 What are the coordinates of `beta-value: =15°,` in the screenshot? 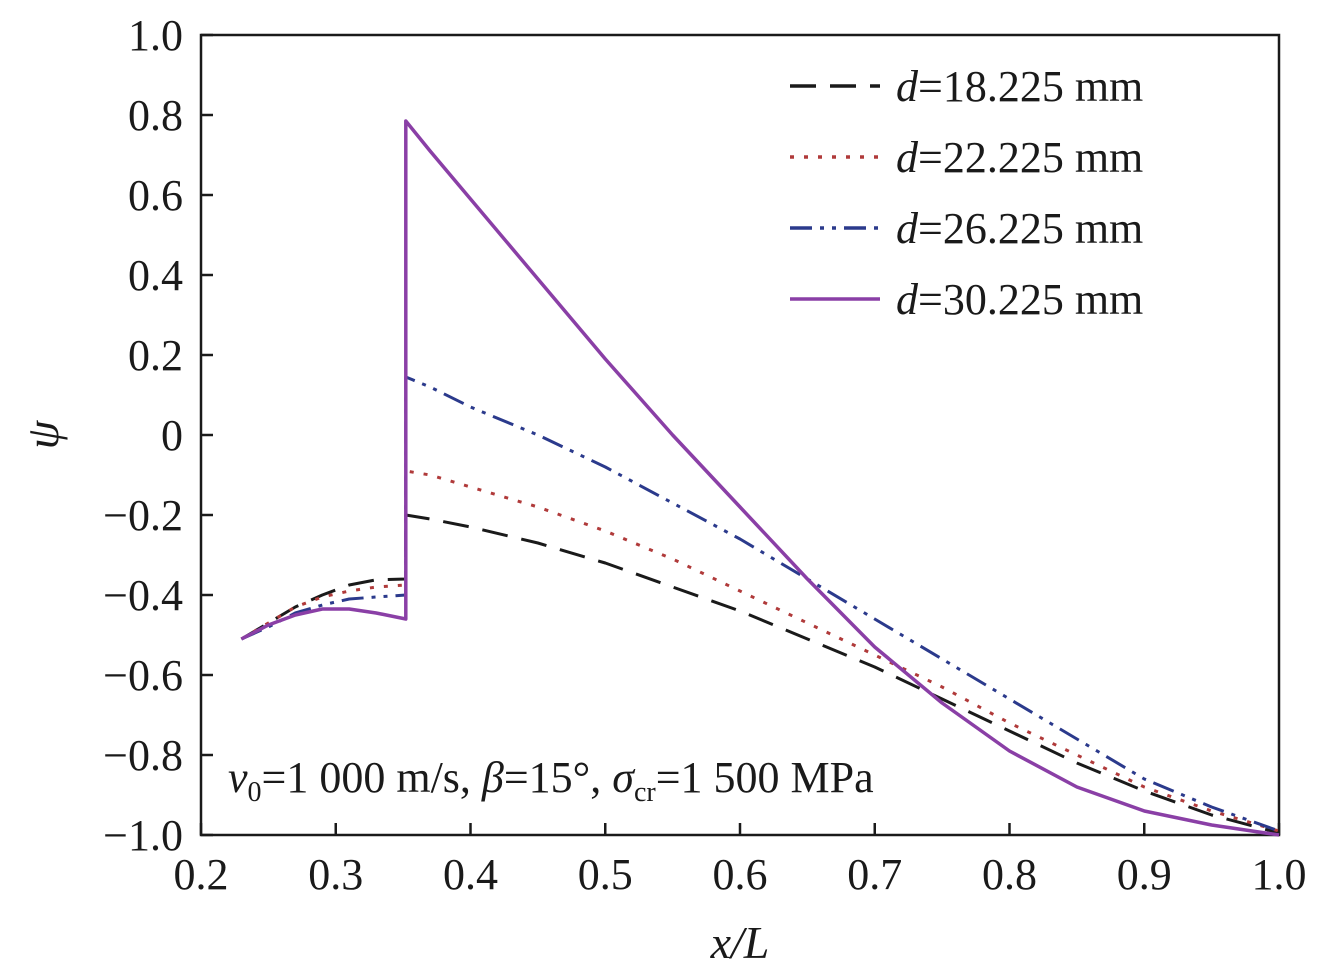 It's located at (558, 777).